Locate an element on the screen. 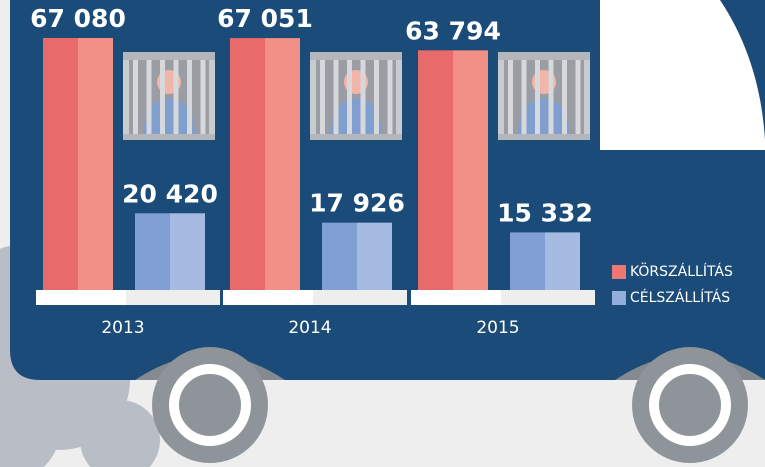 The image size is (765, 467). x-tick-label: 2015 is located at coordinates (497, 328).